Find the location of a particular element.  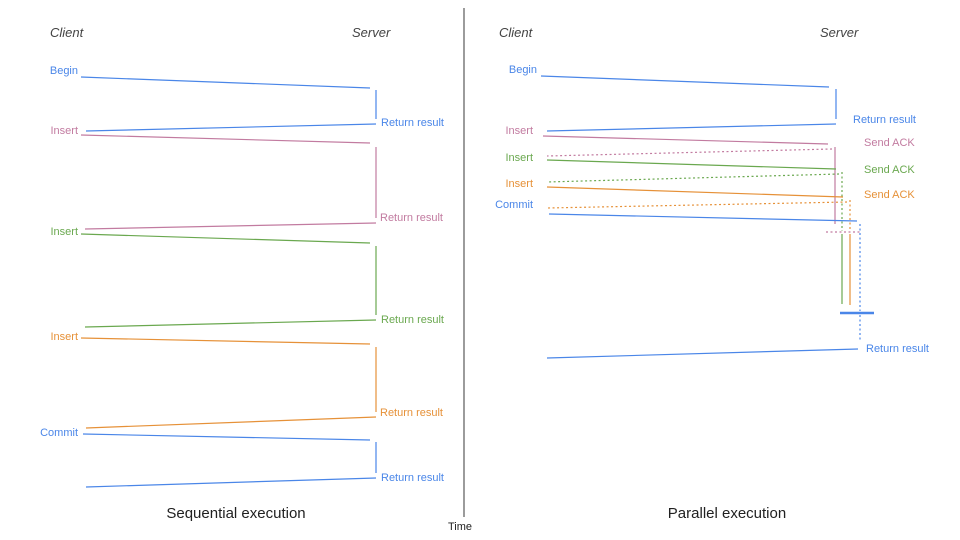

left-insert2-request-arrow is located at coordinates (225, 238).